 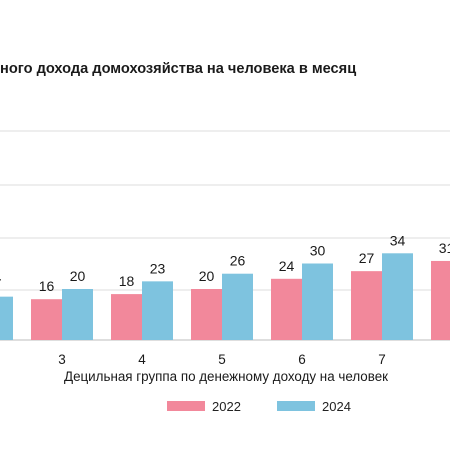 What do you see at coordinates (296, 406) in the screenshot?
I see `legend-swatch-2024` at bounding box center [296, 406].